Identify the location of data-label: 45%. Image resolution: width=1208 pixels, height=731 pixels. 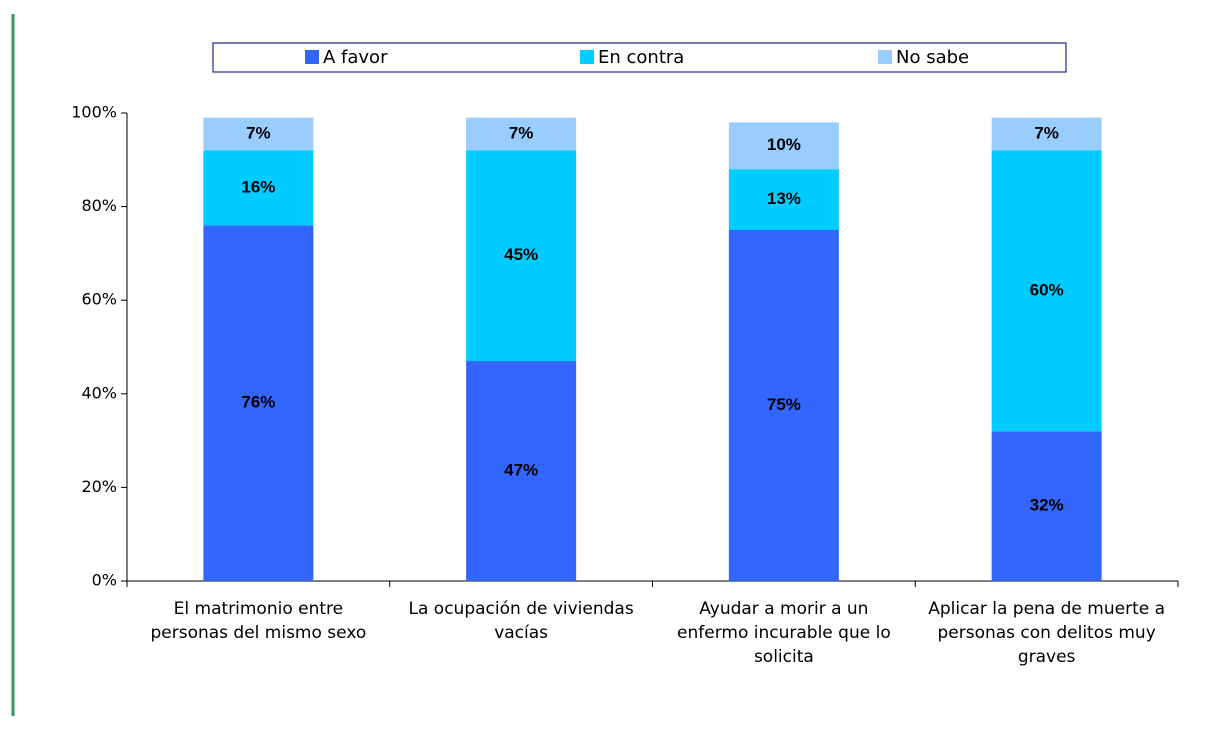
(521, 254).